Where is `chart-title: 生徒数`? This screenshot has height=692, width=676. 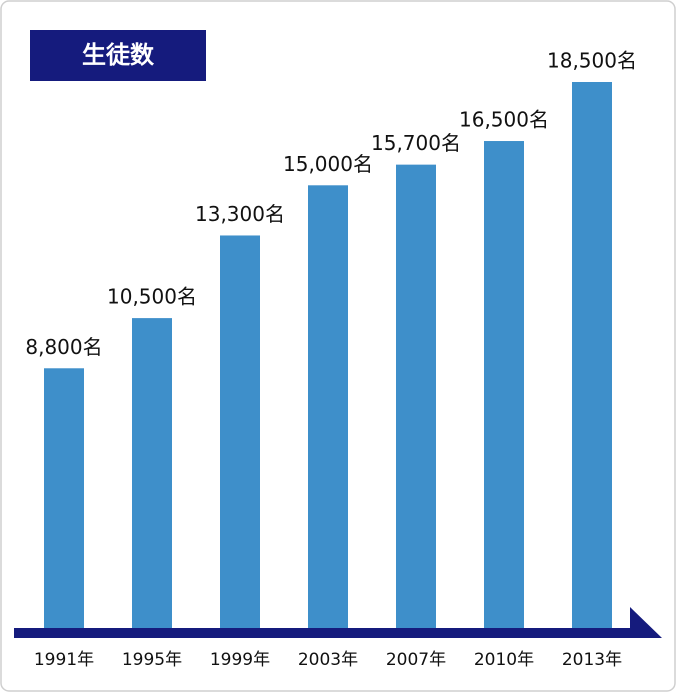
chart-title: 生徒数 is located at coordinates (118, 55).